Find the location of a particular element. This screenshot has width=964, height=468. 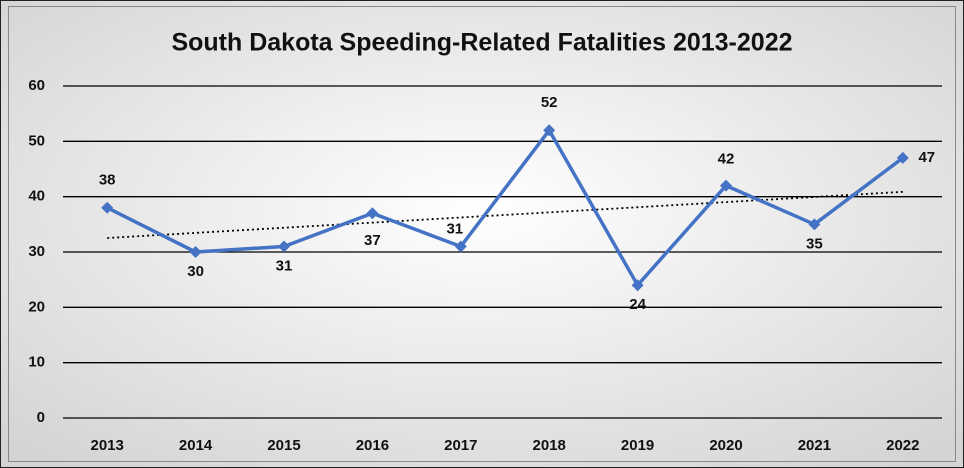

data-label: 37 is located at coordinates (372, 240).